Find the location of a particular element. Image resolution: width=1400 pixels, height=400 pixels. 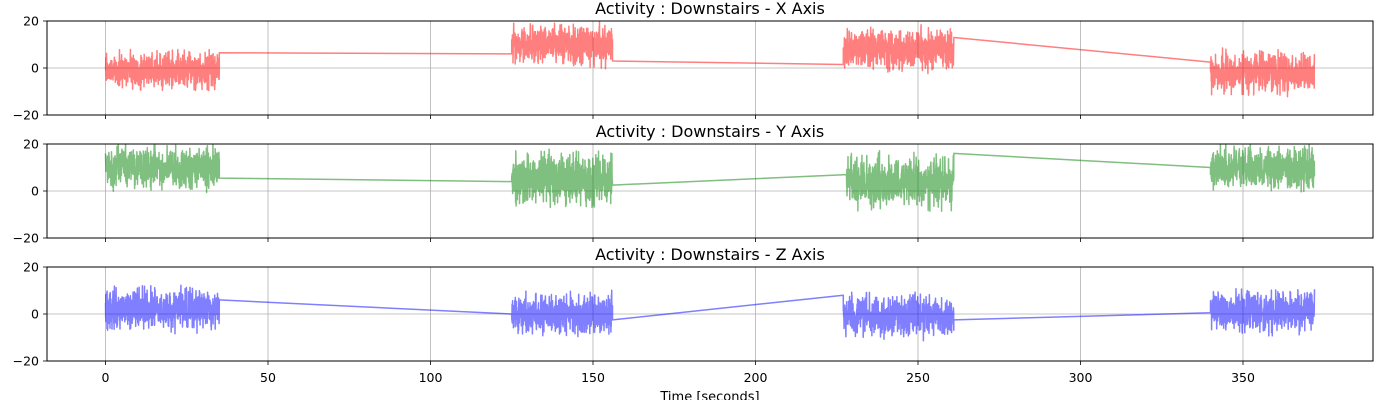

chart-title: Activity : Downstairs - X Axis is located at coordinates (710, 9).